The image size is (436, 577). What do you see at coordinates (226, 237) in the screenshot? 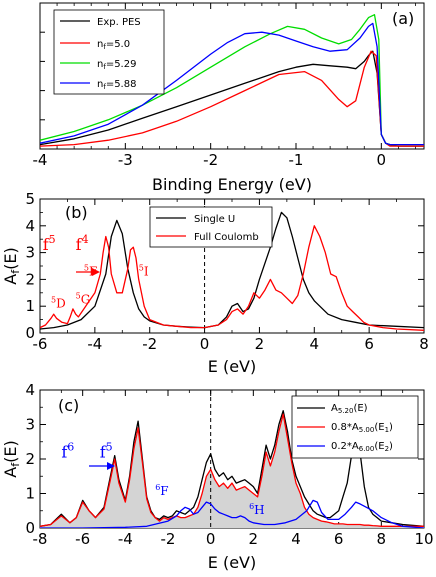
I see `legend-label-full-coulomb: Full Coulomb` at bounding box center [226, 237].